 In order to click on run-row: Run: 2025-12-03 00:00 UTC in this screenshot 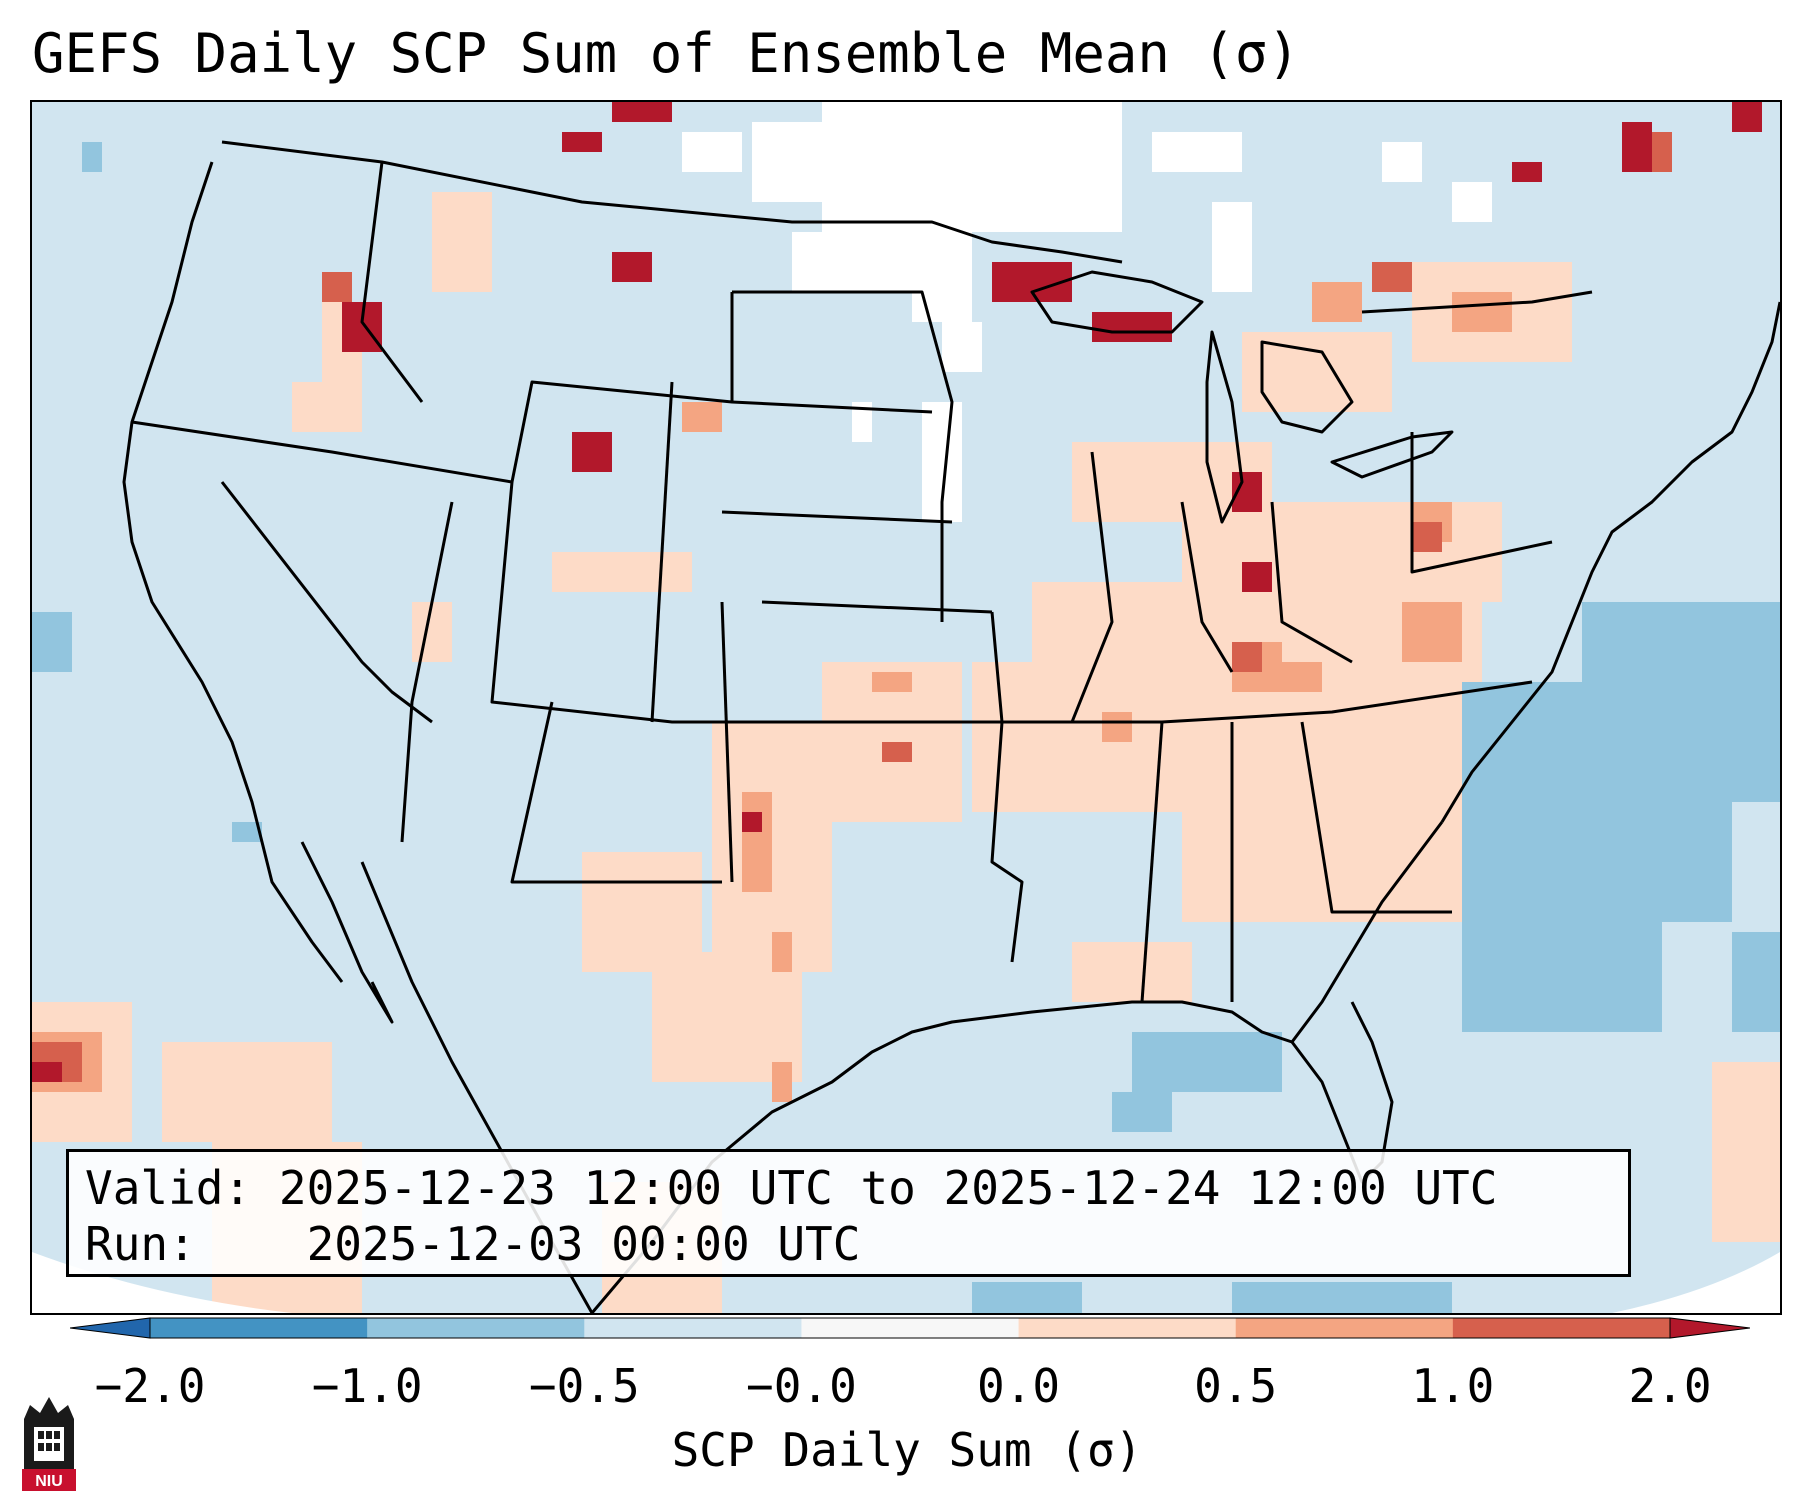, I will do `click(848, 1244)`.